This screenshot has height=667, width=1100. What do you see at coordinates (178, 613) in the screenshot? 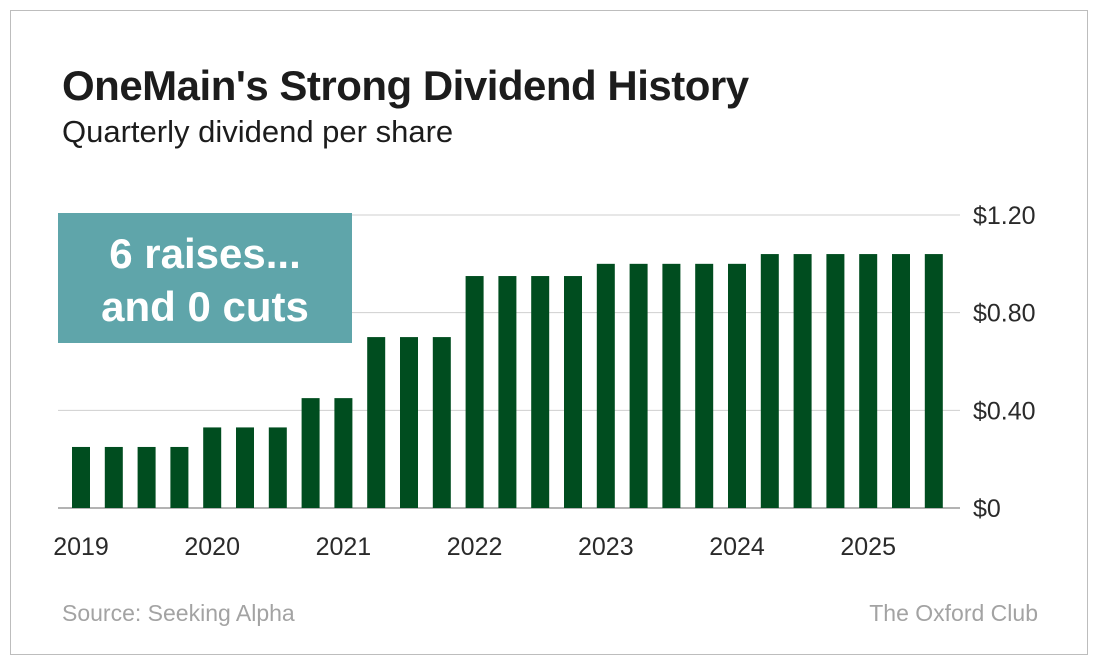
I see `source-note: Source: Seeking Alpha` at bounding box center [178, 613].